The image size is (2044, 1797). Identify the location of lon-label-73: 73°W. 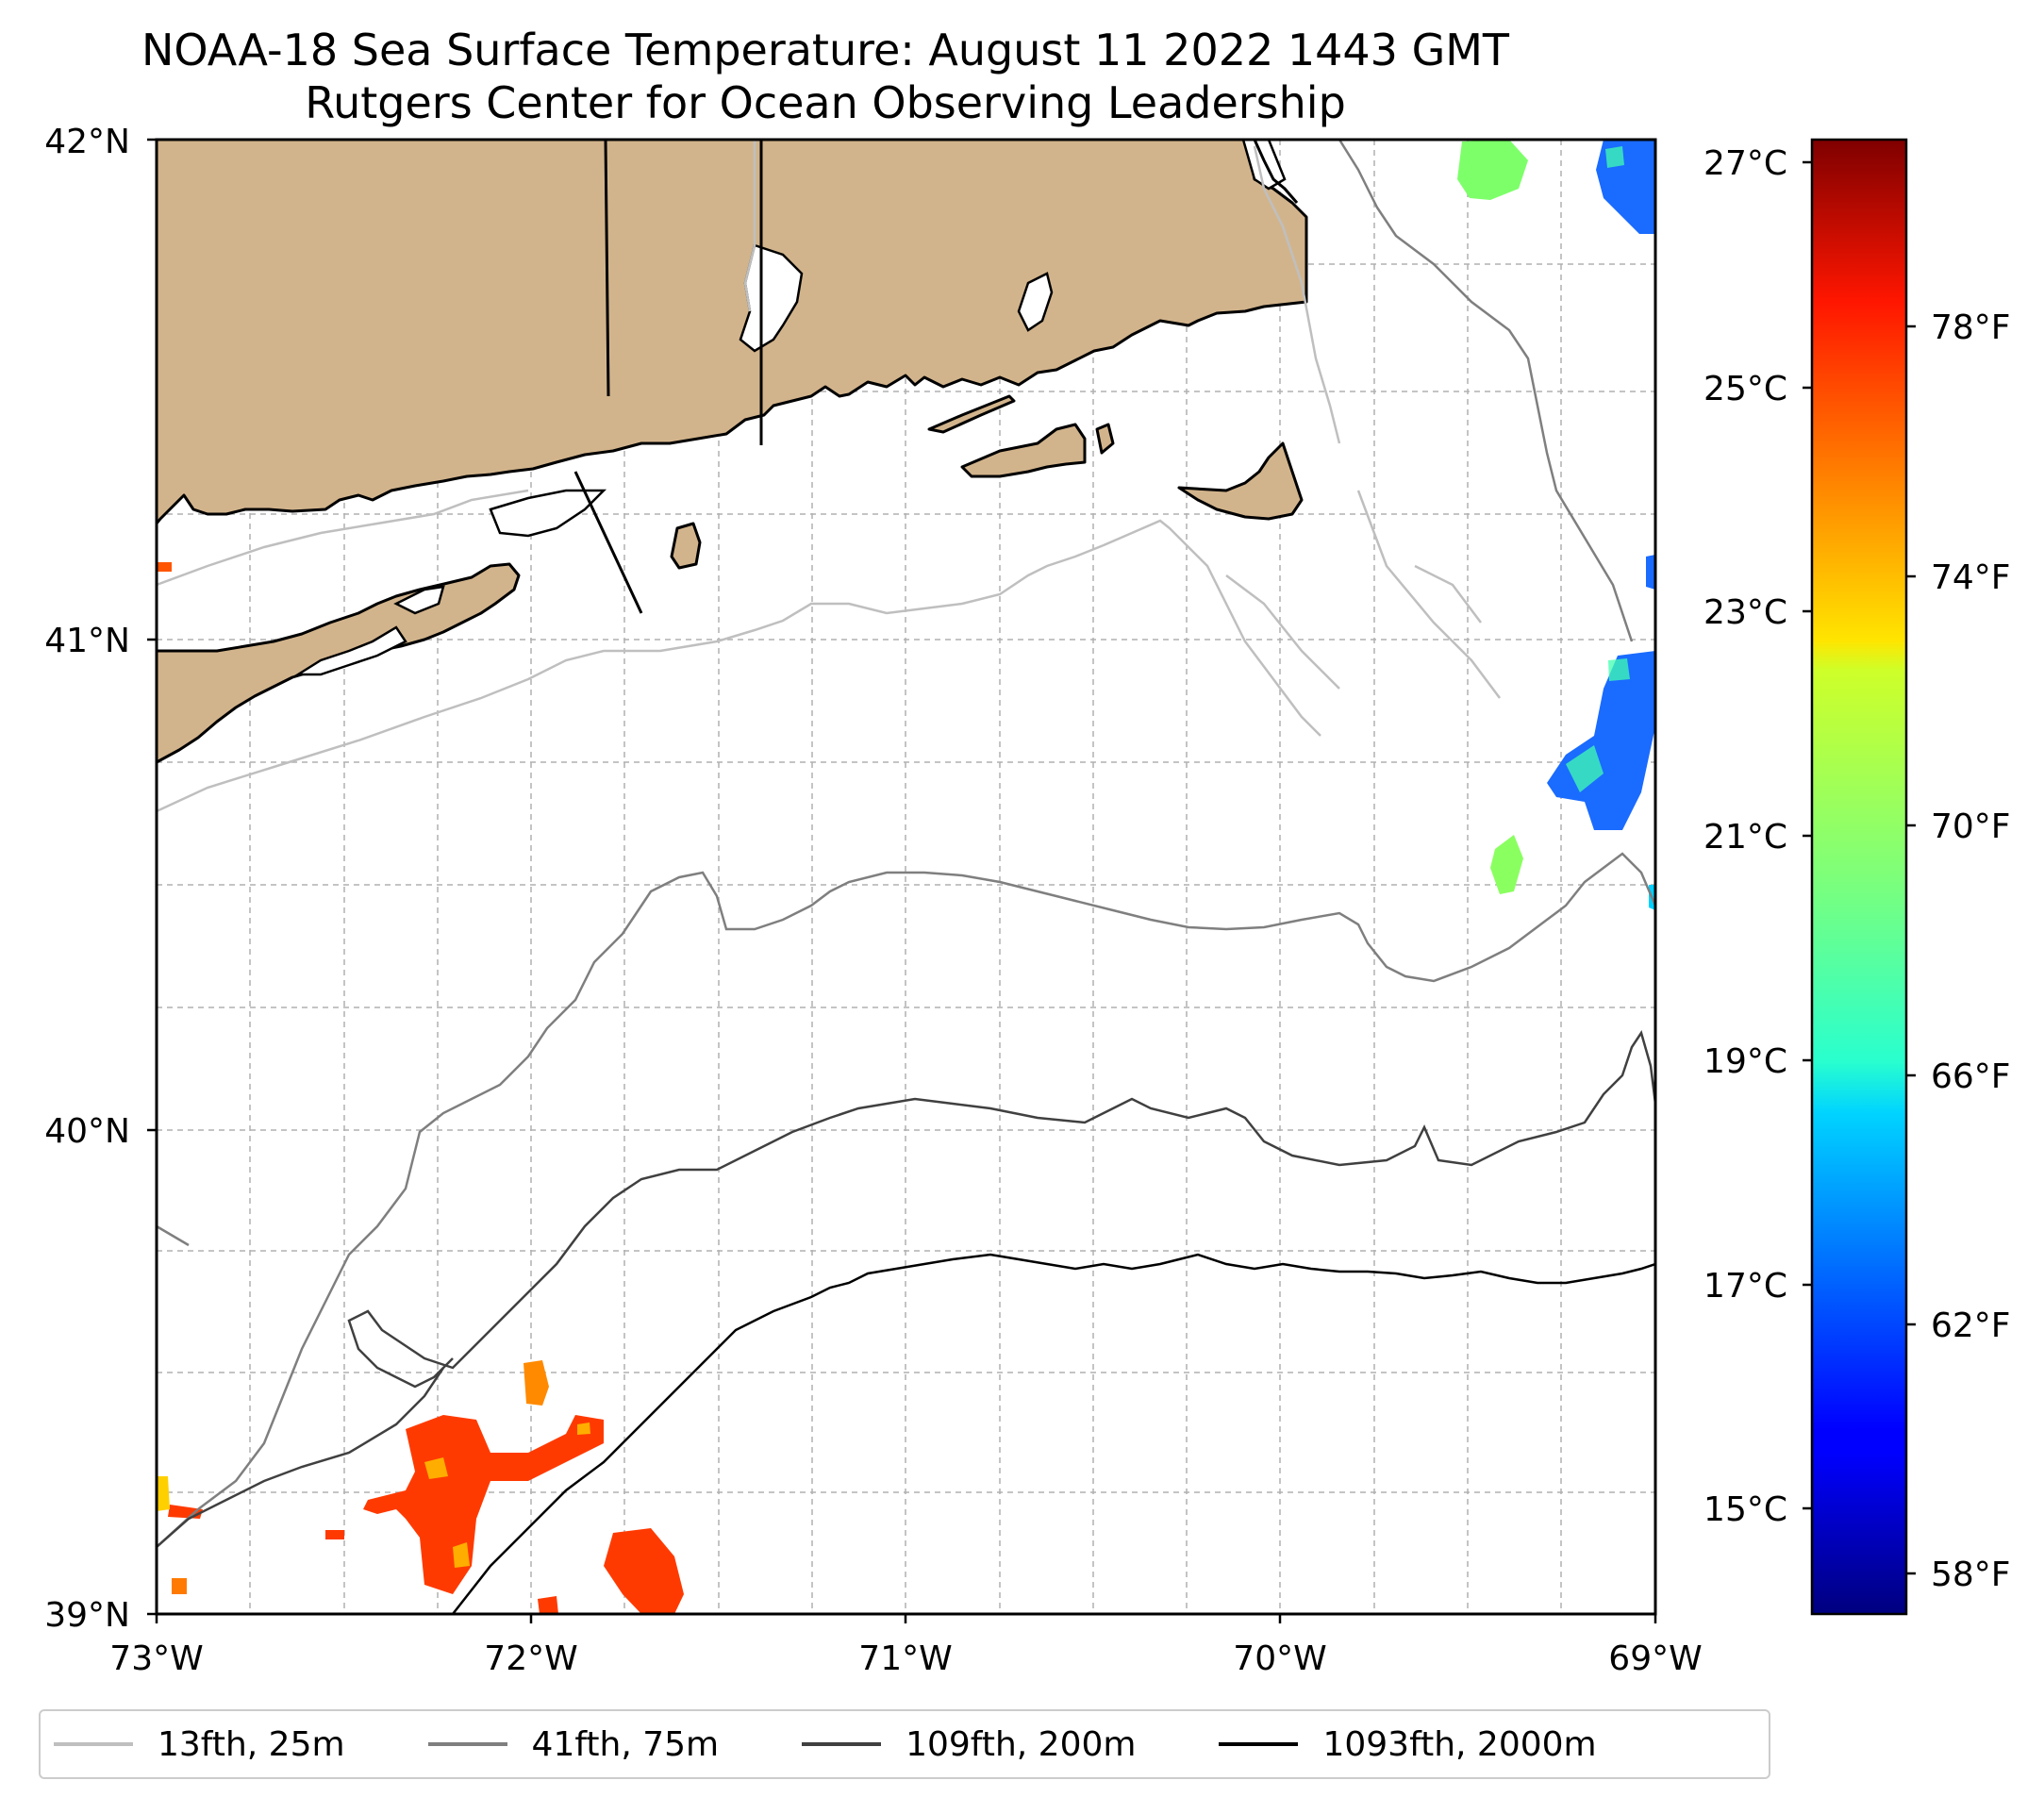
(156, 1658).